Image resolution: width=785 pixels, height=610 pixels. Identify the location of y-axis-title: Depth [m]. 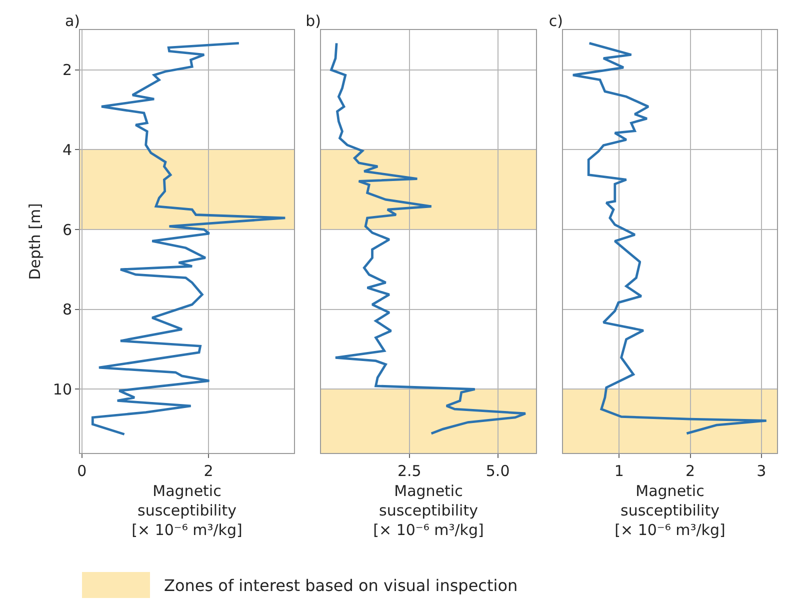
(35, 241).